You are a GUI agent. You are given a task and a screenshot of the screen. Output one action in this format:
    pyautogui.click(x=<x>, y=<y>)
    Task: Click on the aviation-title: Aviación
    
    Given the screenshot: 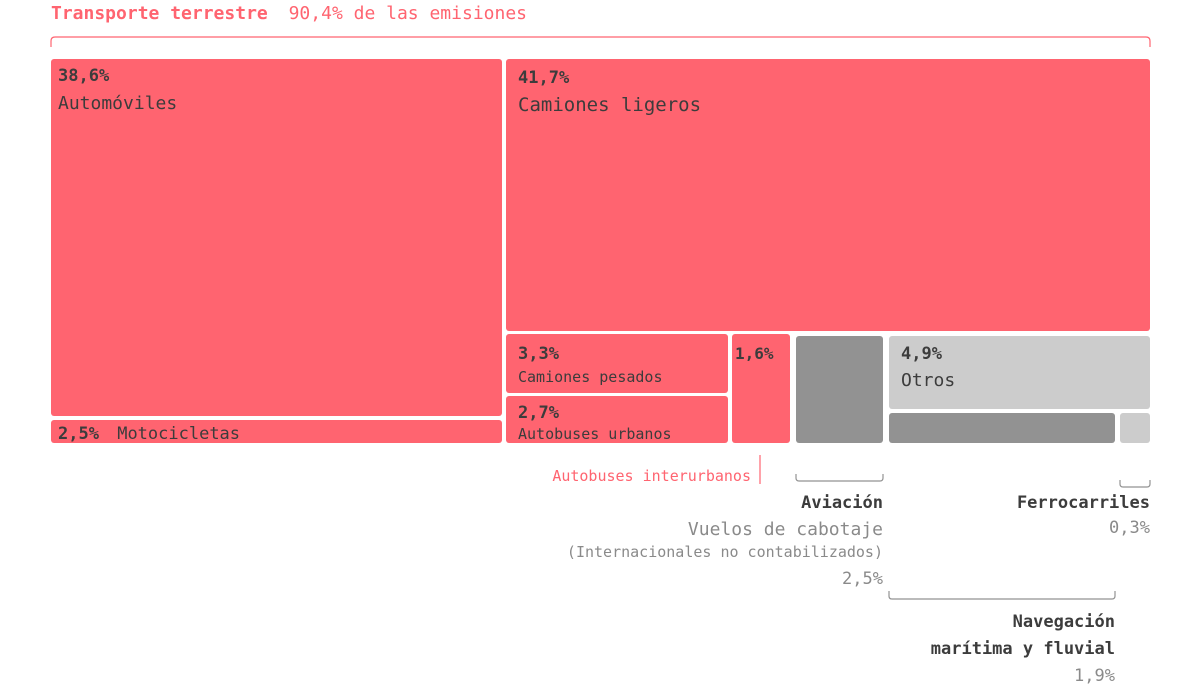 What is the action you would take?
    pyautogui.click(x=842, y=503)
    